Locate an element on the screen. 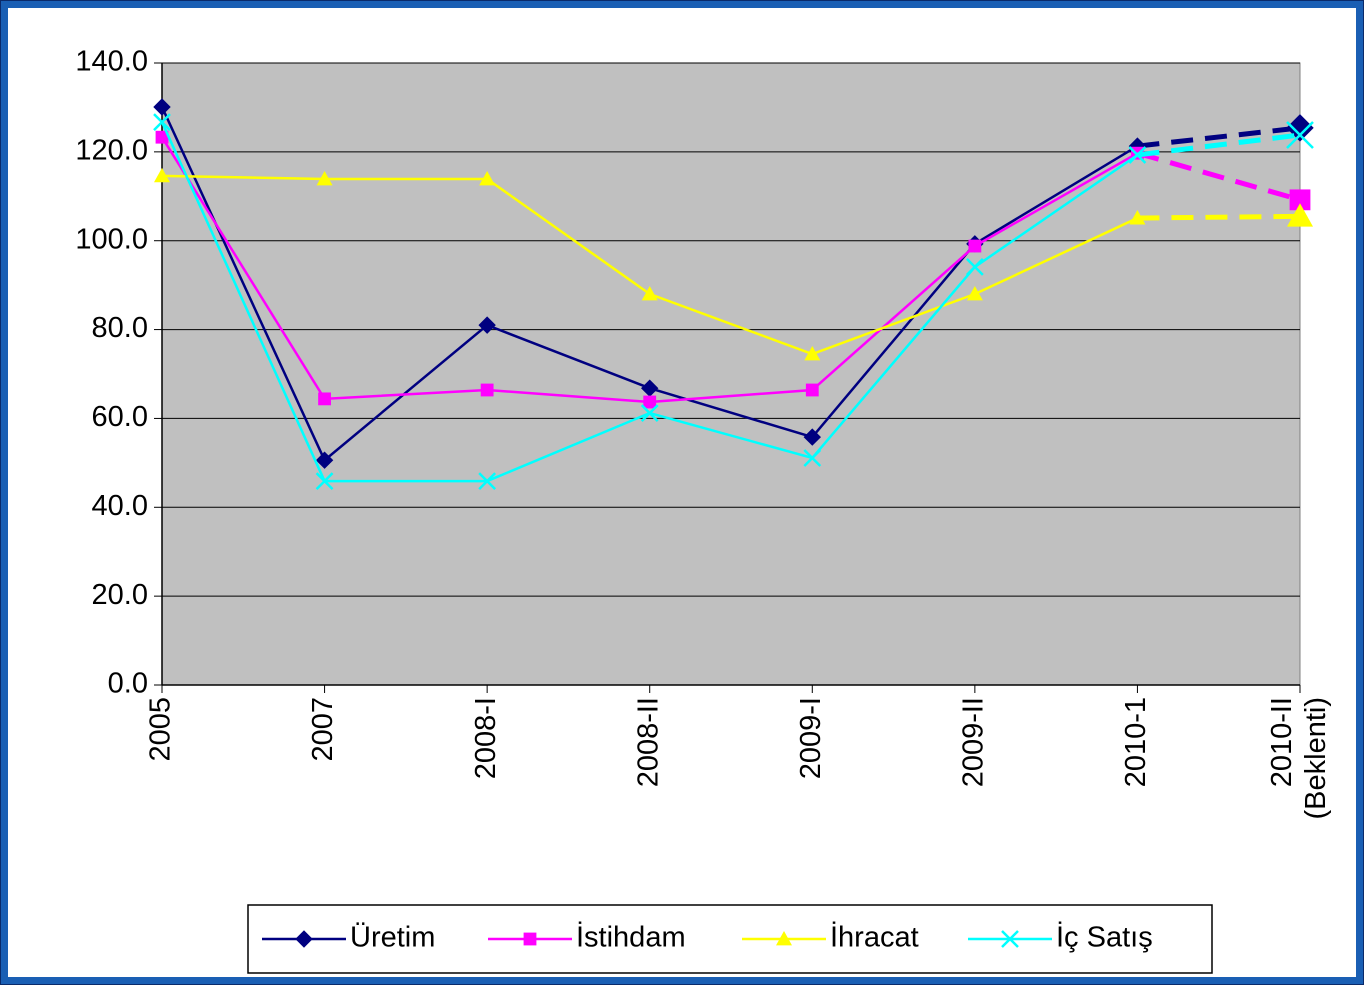 The height and width of the screenshot is (985, 1364). x-tick-label: 2010-II(Beklenti) is located at coordinates (1299, 758).